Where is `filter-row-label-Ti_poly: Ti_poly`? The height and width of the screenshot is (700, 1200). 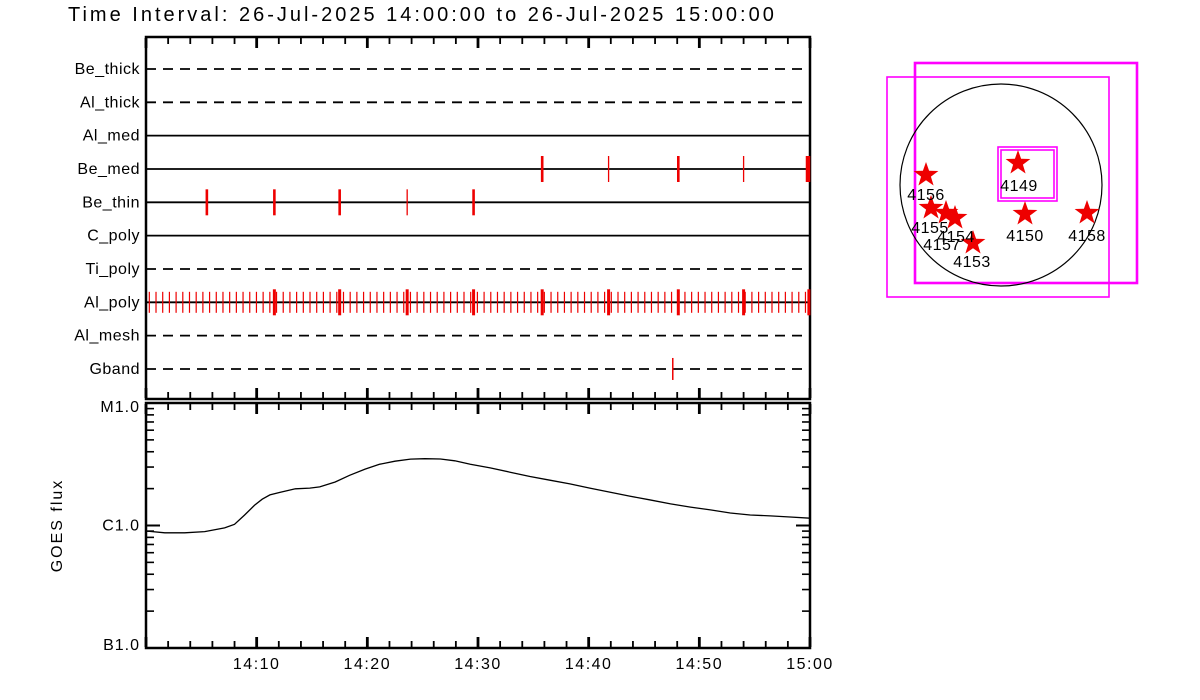 filter-row-label-Ti_poly: Ti_poly is located at coordinates (113, 269).